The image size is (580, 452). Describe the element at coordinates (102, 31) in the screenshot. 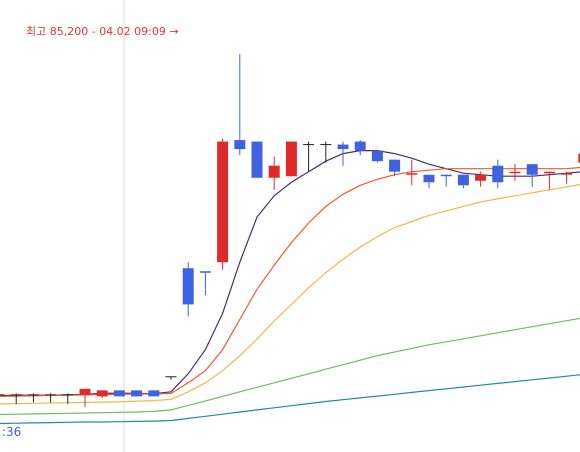

I see `high-price-annotation: 최고 85,200 - 04.02 09:09 →` at that location.